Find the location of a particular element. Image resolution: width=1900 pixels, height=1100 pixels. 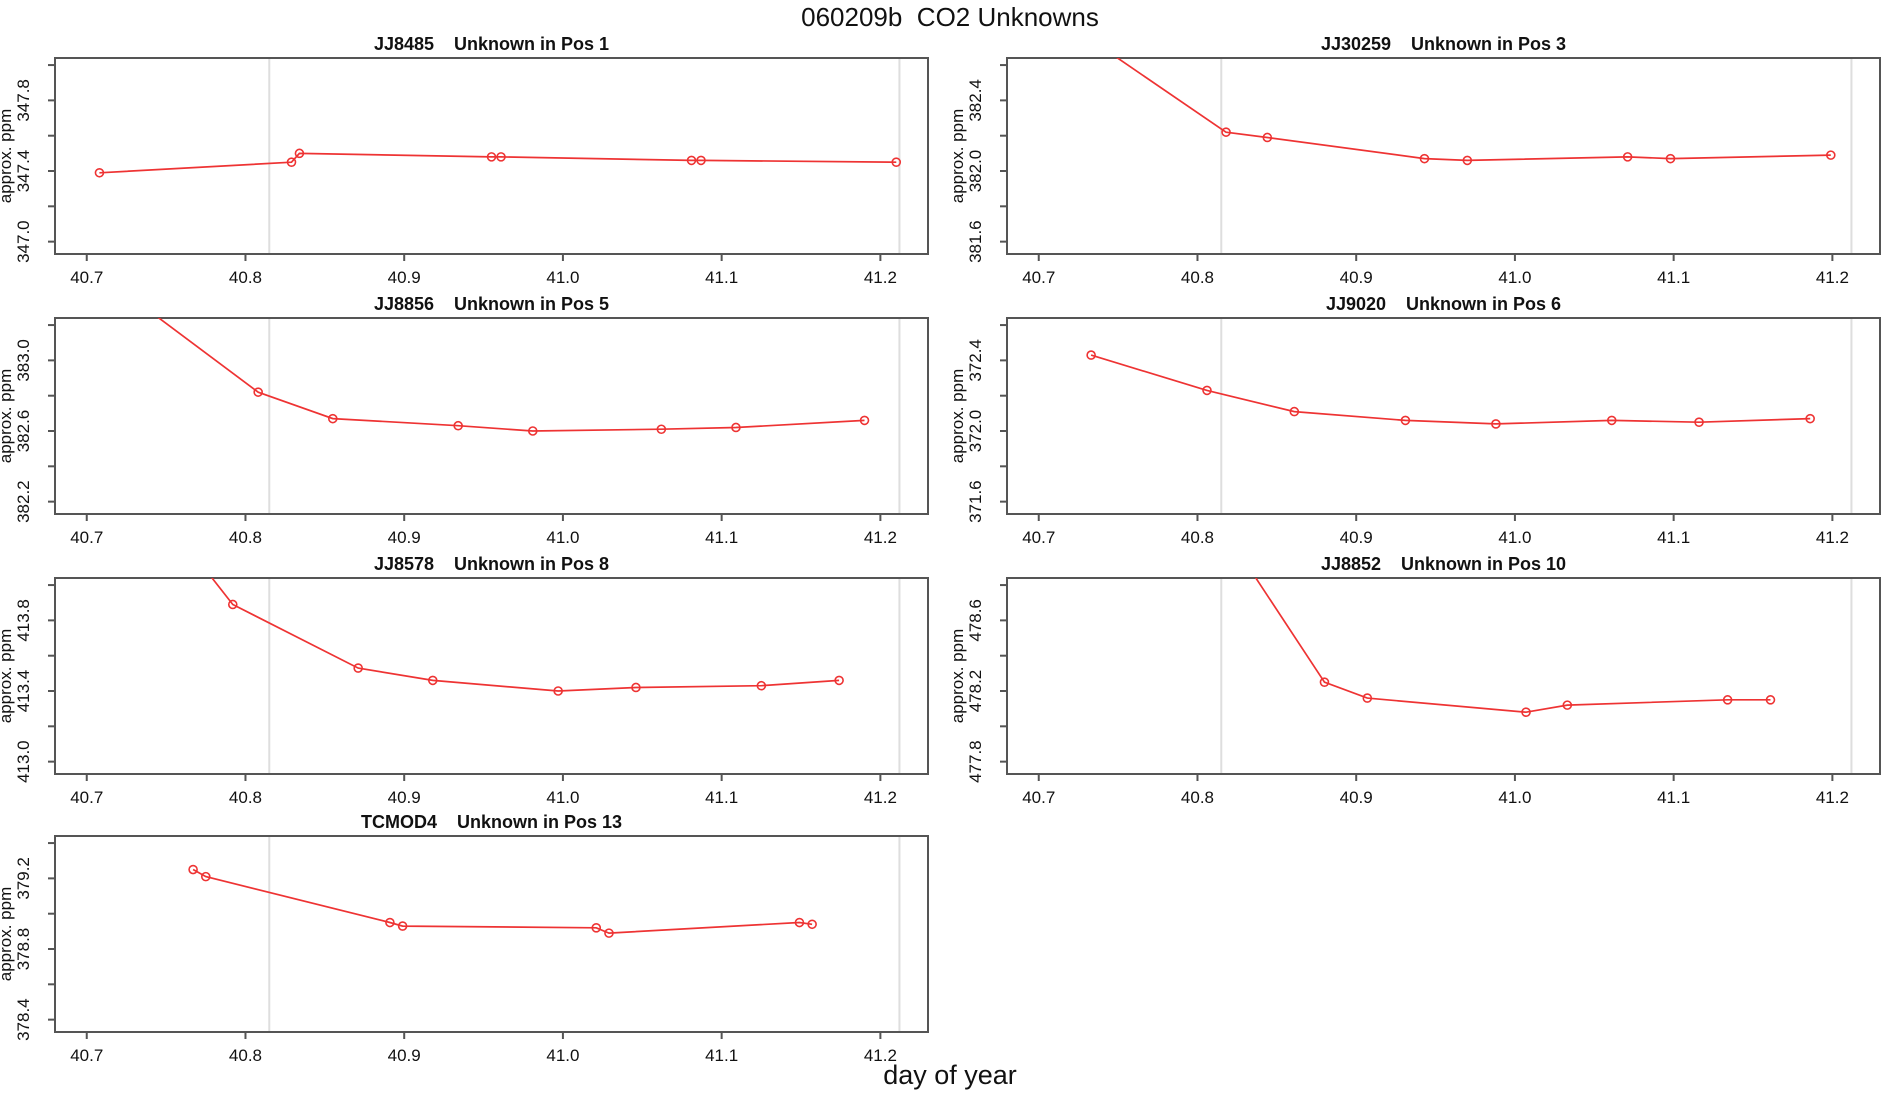

y-tick-label: 379.2 is located at coordinates (23, 878).